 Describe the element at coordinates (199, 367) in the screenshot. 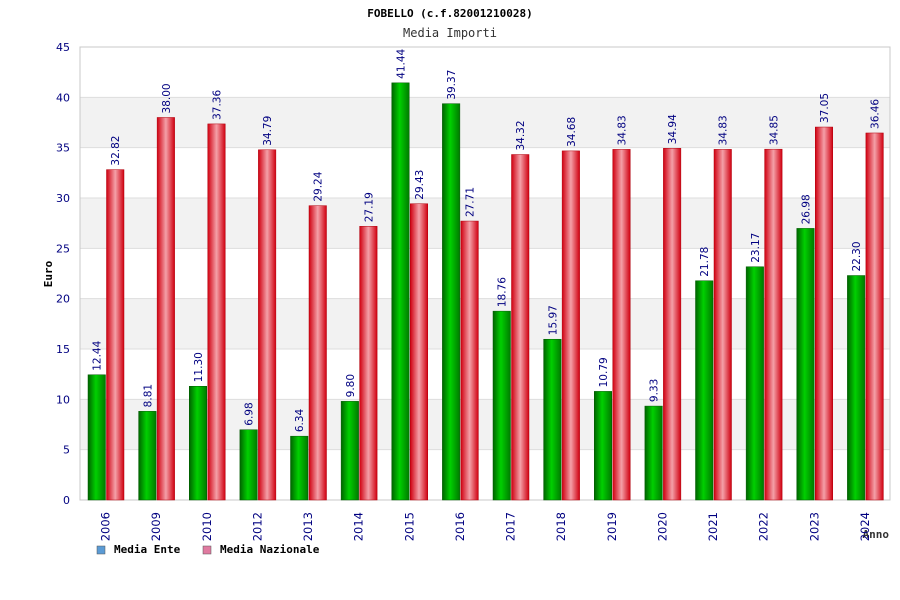

I see `data-label: 11.30` at that location.